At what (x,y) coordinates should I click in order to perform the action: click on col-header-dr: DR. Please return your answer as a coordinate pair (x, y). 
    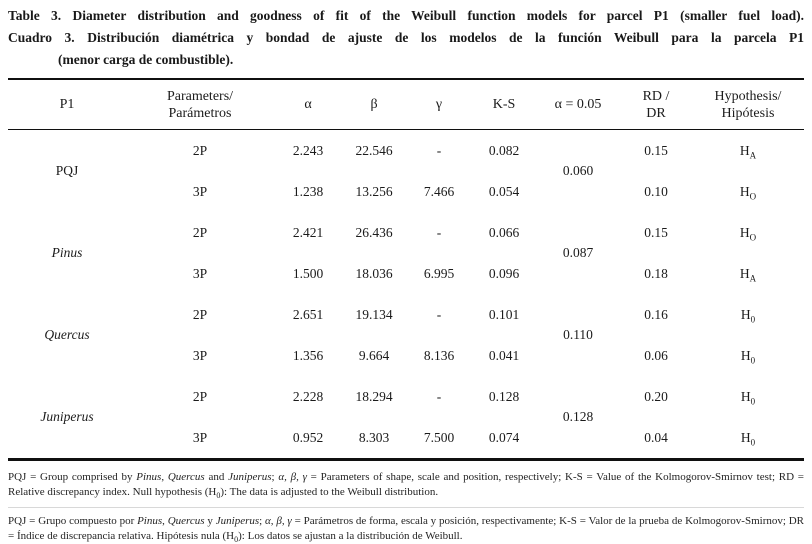
    Looking at the image, I should click on (656, 113).